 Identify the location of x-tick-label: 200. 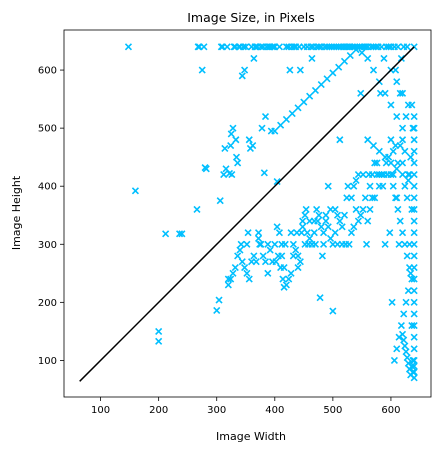
(158, 410).